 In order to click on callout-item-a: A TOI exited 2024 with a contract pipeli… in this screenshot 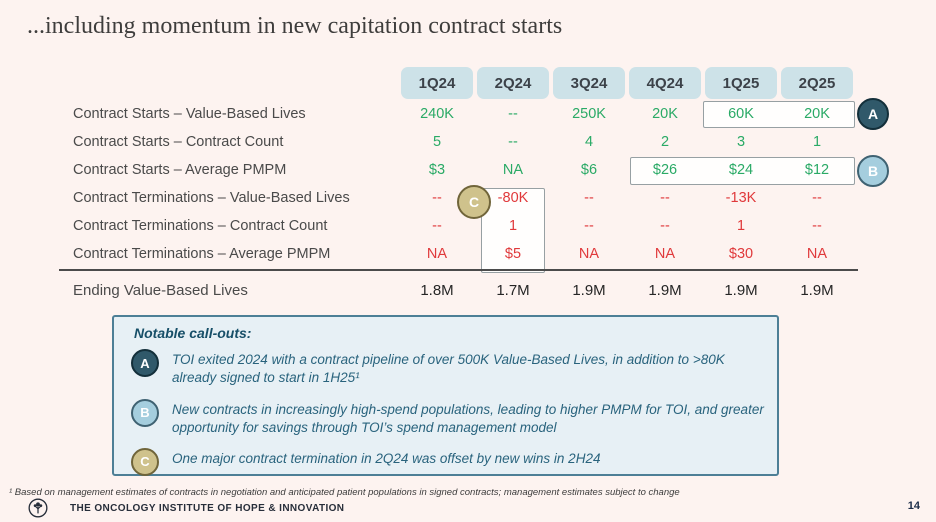, I will do `click(445, 368)`.